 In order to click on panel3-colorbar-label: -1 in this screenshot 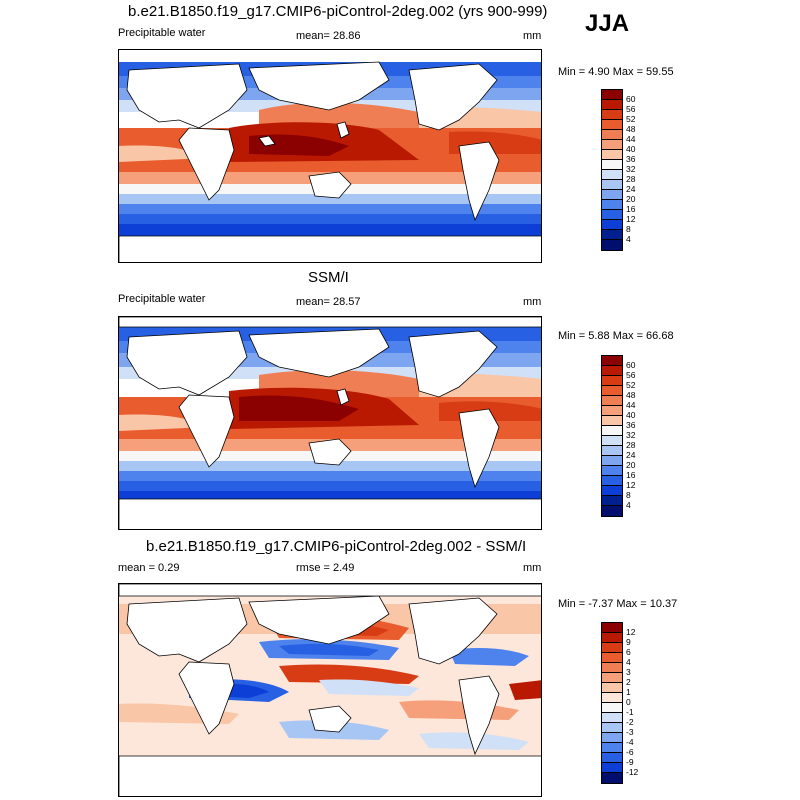, I will do `click(630, 712)`.